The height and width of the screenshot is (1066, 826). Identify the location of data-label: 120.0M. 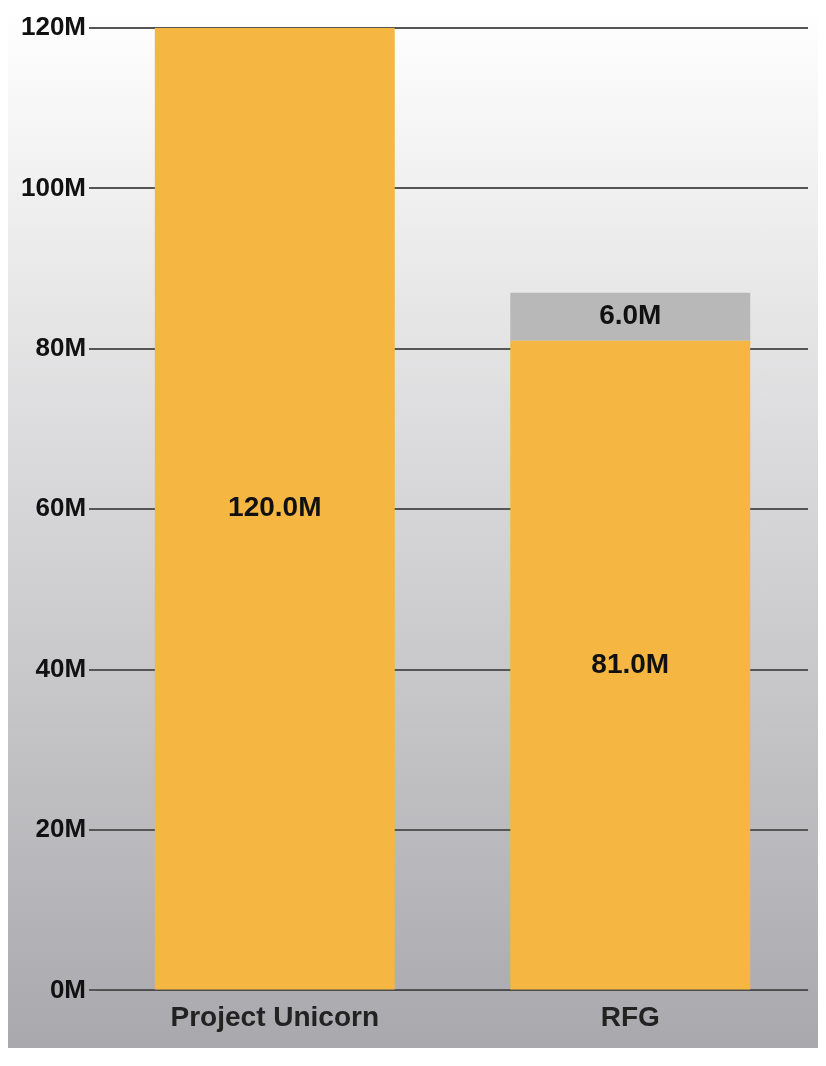
(275, 507).